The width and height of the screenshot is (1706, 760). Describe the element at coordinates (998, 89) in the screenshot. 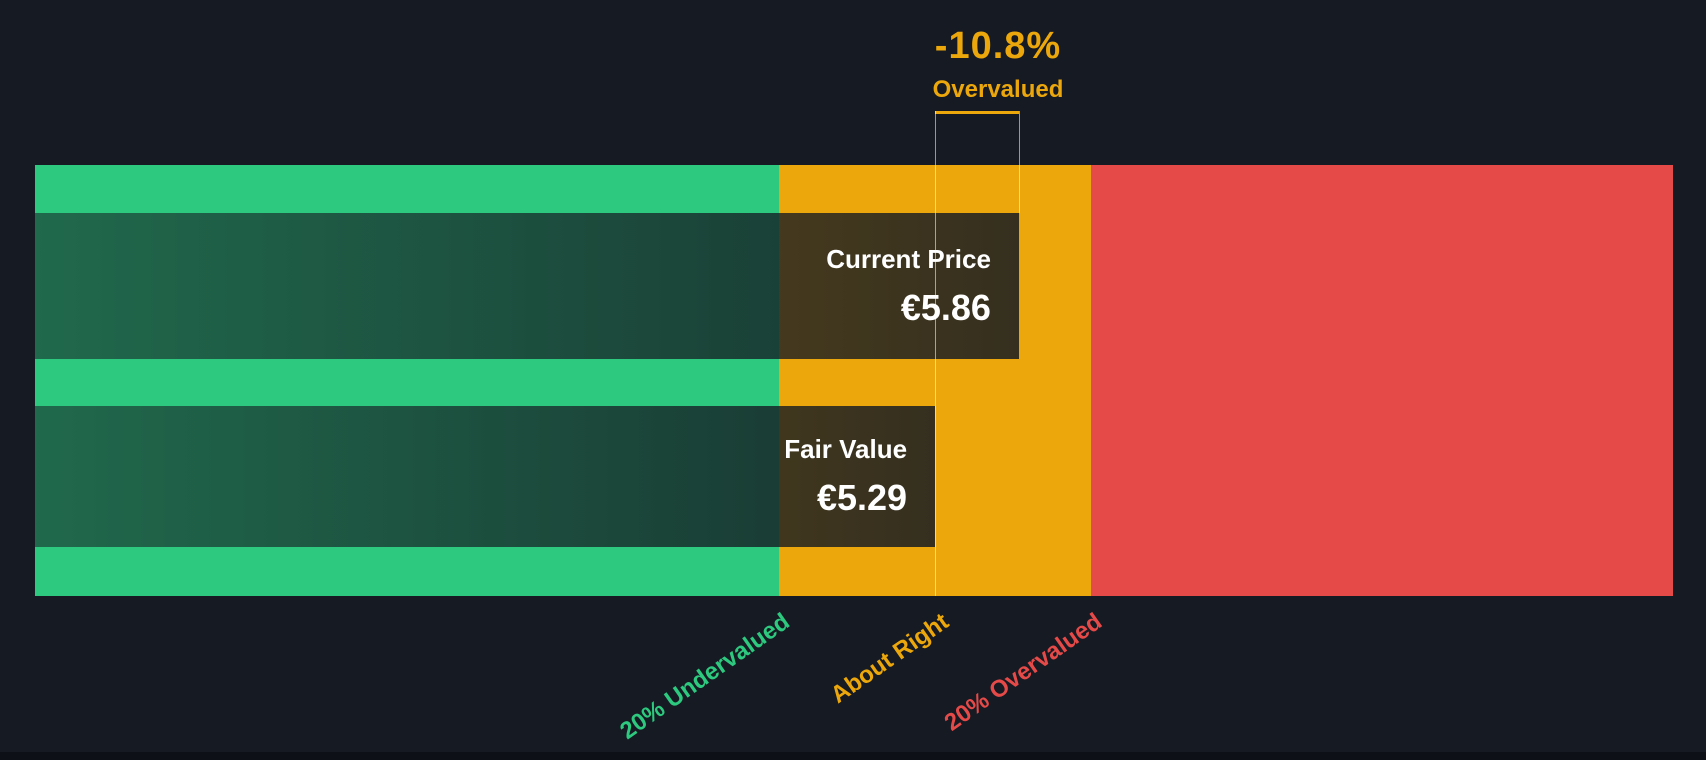

I see `valuation-status-label: Overvalued` at that location.